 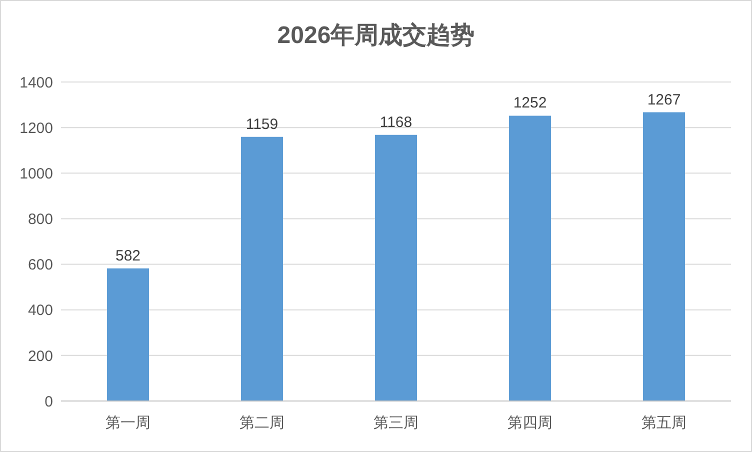 I want to click on y-tick-label: 600, so click(x=40, y=265).